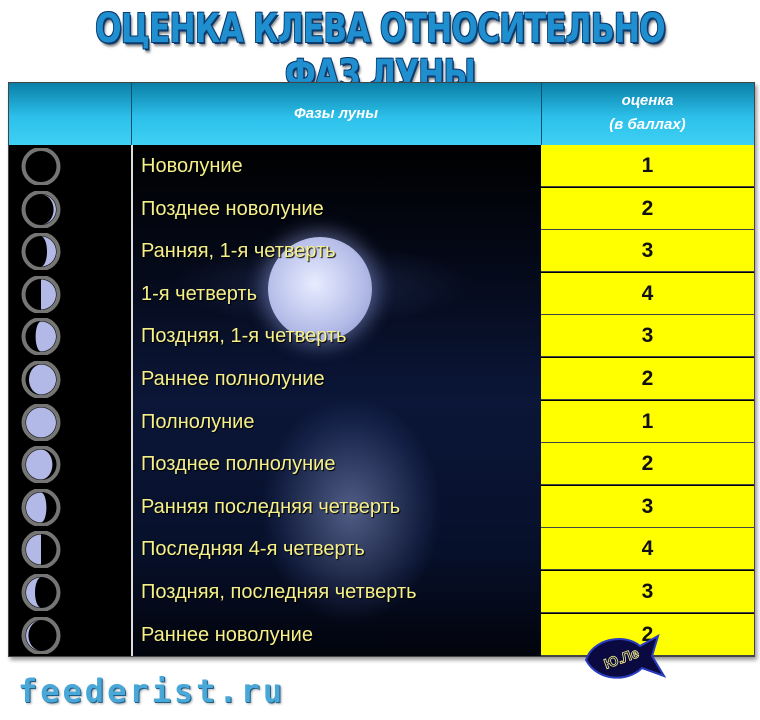 This screenshot has height=720, width=760. What do you see at coordinates (271, 506) in the screenshot?
I see `phase-name: Ранняя последняя четверть` at bounding box center [271, 506].